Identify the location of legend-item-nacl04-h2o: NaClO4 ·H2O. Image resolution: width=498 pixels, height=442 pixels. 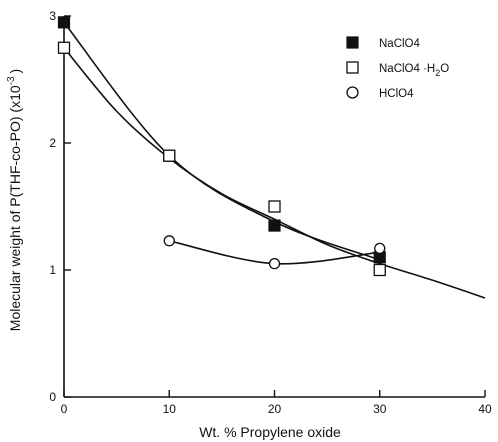
(397, 69).